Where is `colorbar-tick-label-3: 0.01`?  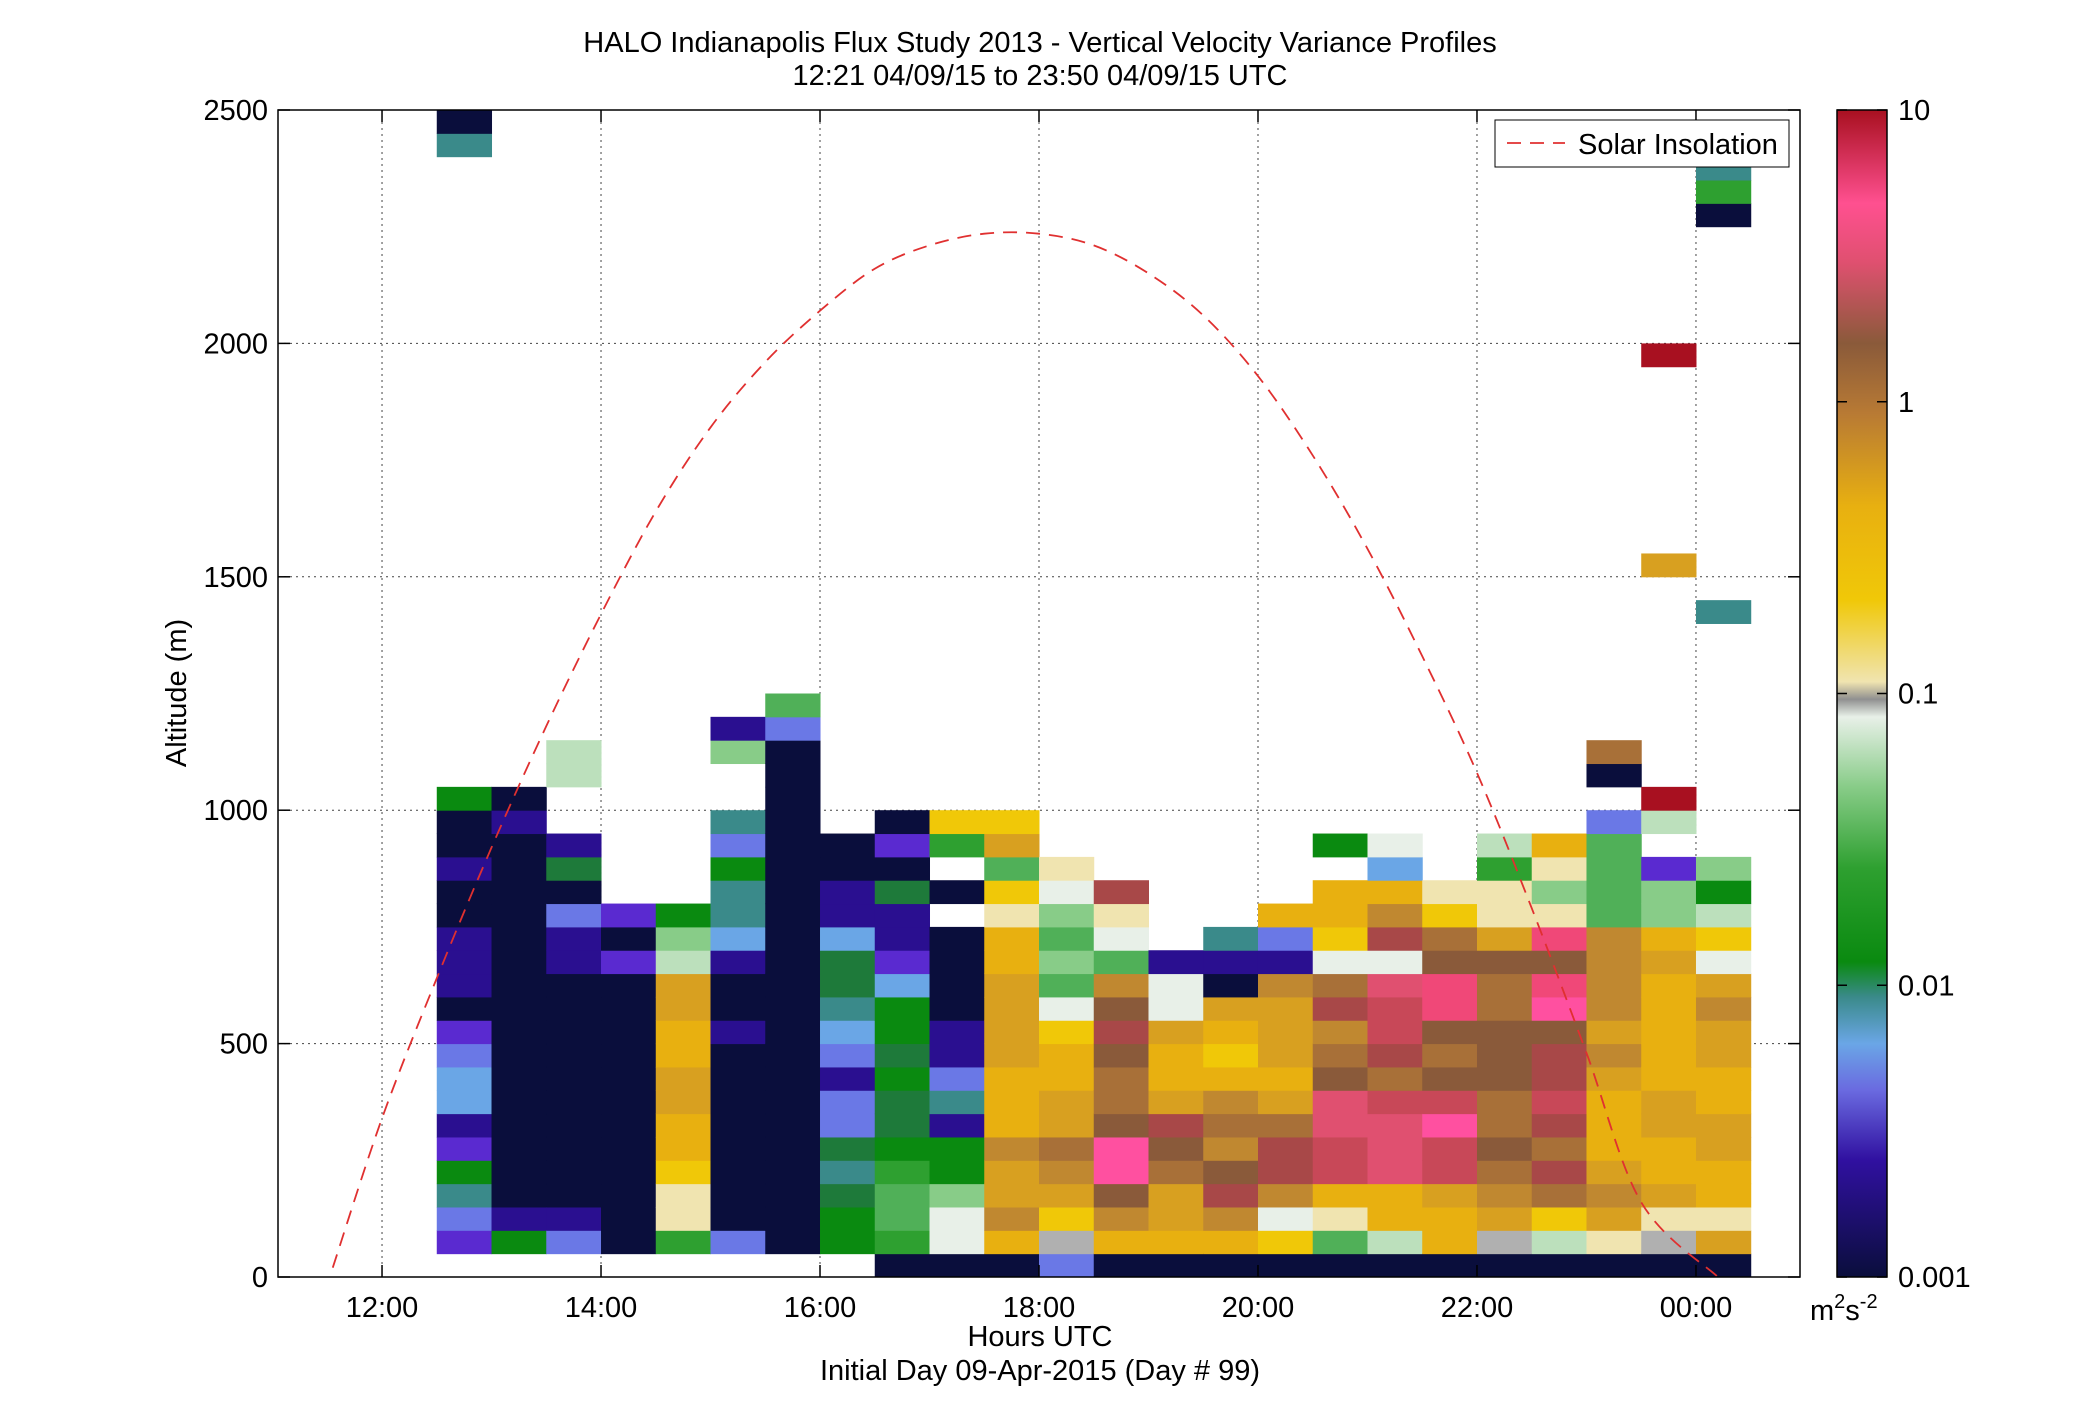 colorbar-tick-label-3: 0.01 is located at coordinates (1926, 986).